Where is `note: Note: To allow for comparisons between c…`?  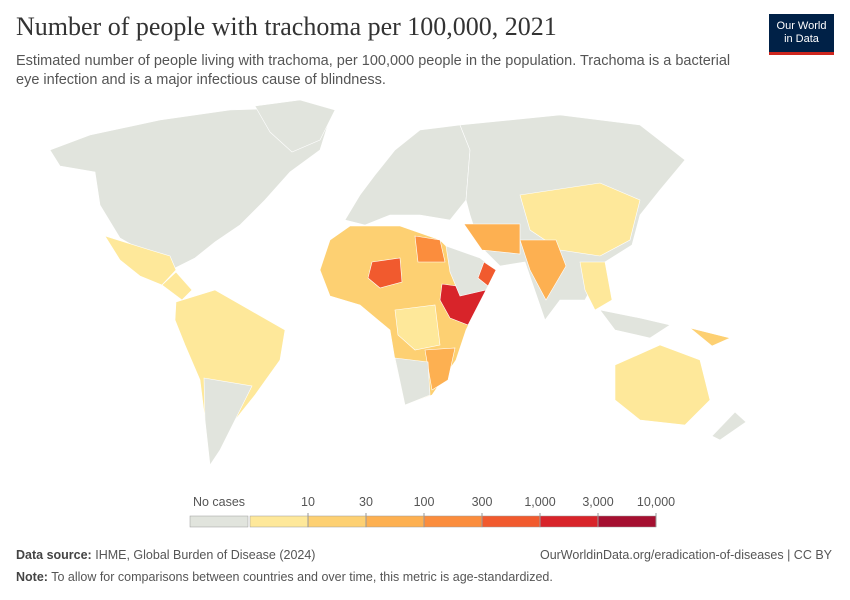 note: Note: To allow for comparisons between c… is located at coordinates (284, 577).